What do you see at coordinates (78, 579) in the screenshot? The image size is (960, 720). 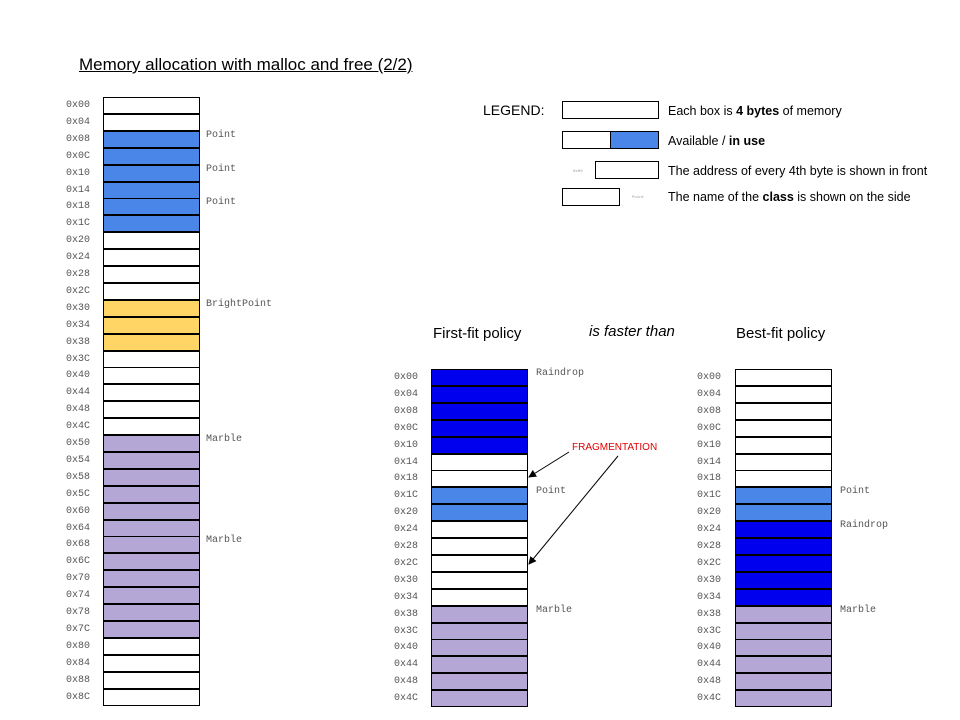 I see `memory-address: 0x70` at bounding box center [78, 579].